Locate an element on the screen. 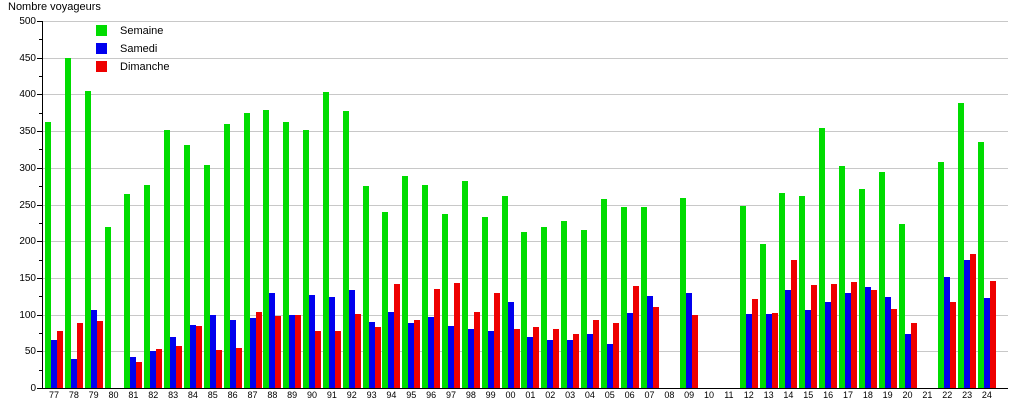  y-tick-label-450: 450 is located at coordinates (27, 58).